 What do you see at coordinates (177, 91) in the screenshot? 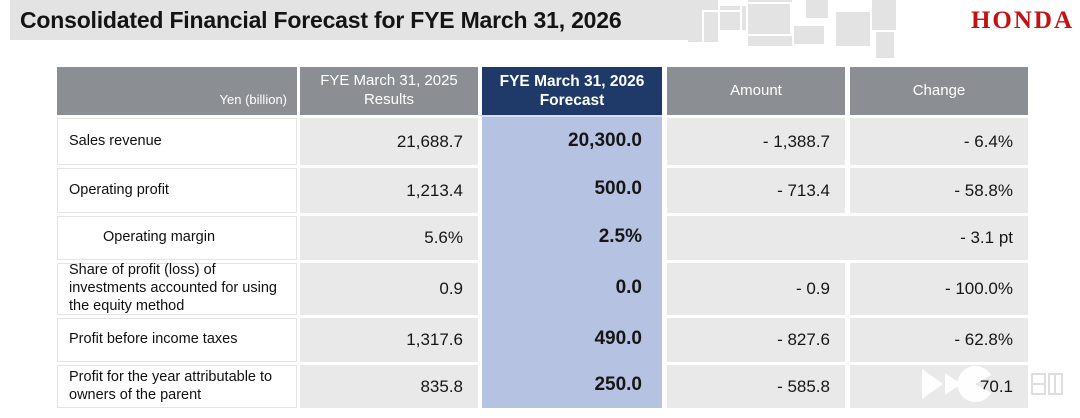
I see `header-cell-unit: Yen (billion)` at bounding box center [177, 91].